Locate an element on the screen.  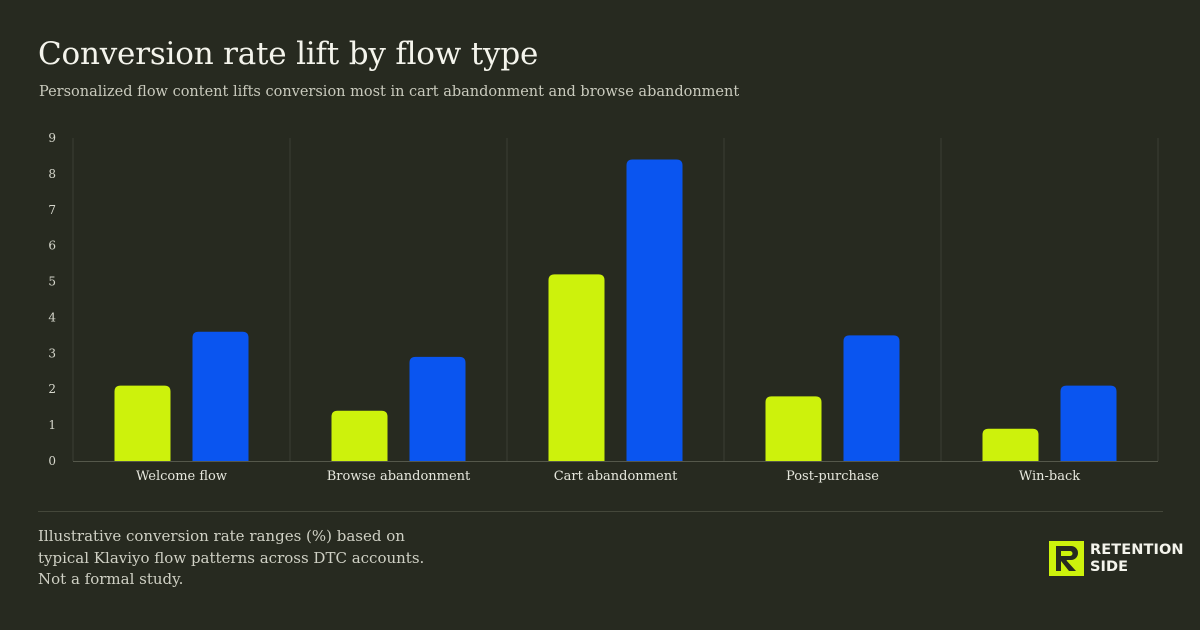
y-tick-label: 5 is located at coordinates (52, 282).